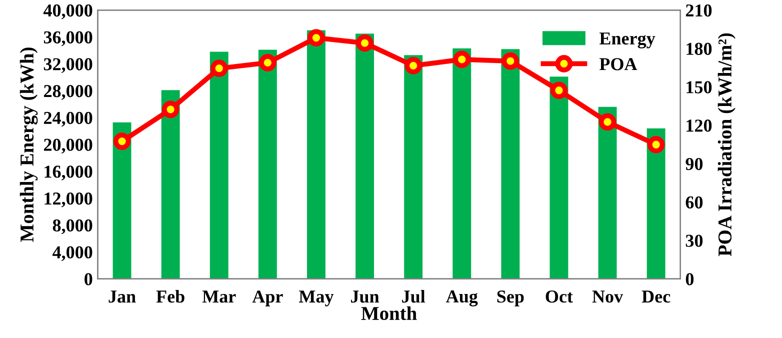  Describe the element at coordinates (170, 296) in the screenshot. I see `x-tick-label: Feb` at that location.